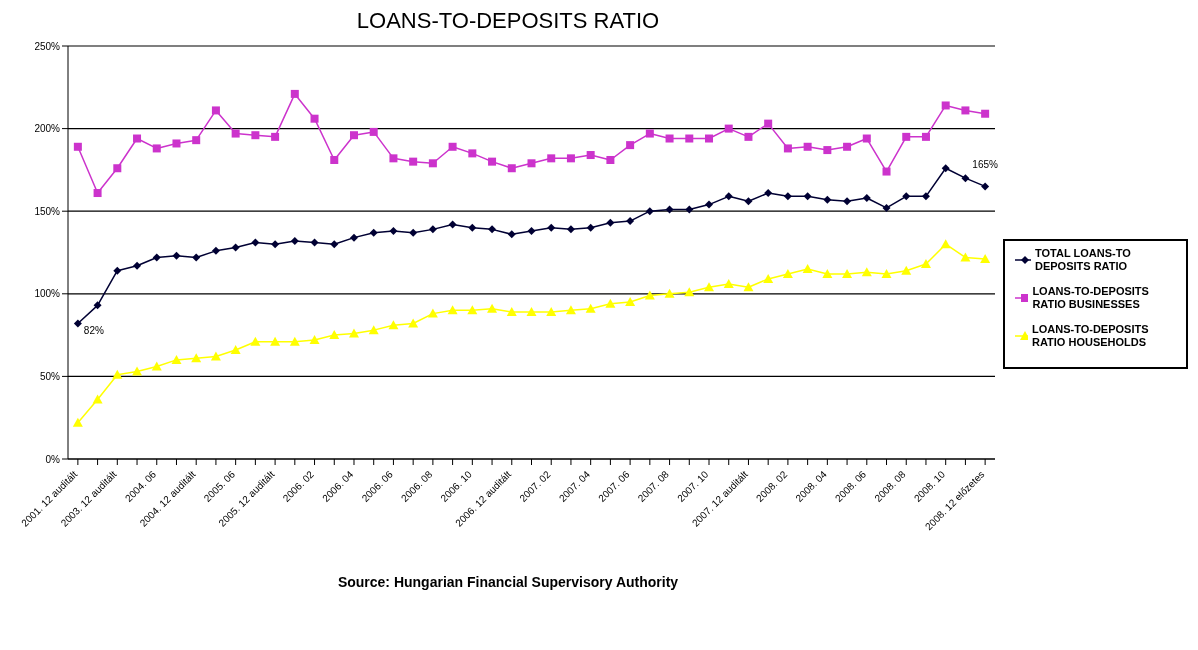  What do you see at coordinates (1083, 260) in the screenshot?
I see `legend-label: TOTAL LOANS-TO DEPOSITS RATIO` at bounding box center [1083, 260].